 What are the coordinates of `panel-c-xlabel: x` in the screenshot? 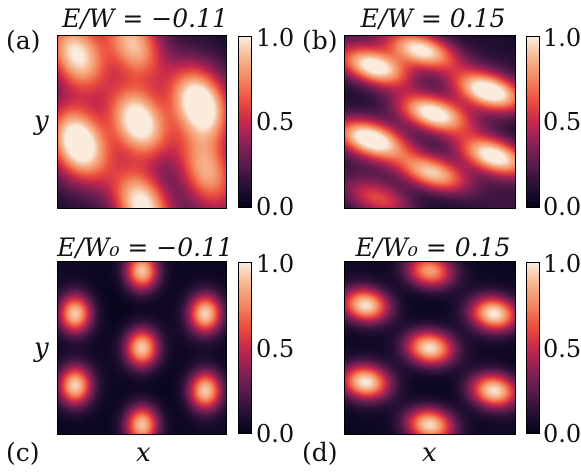 It's located at (143, 453).